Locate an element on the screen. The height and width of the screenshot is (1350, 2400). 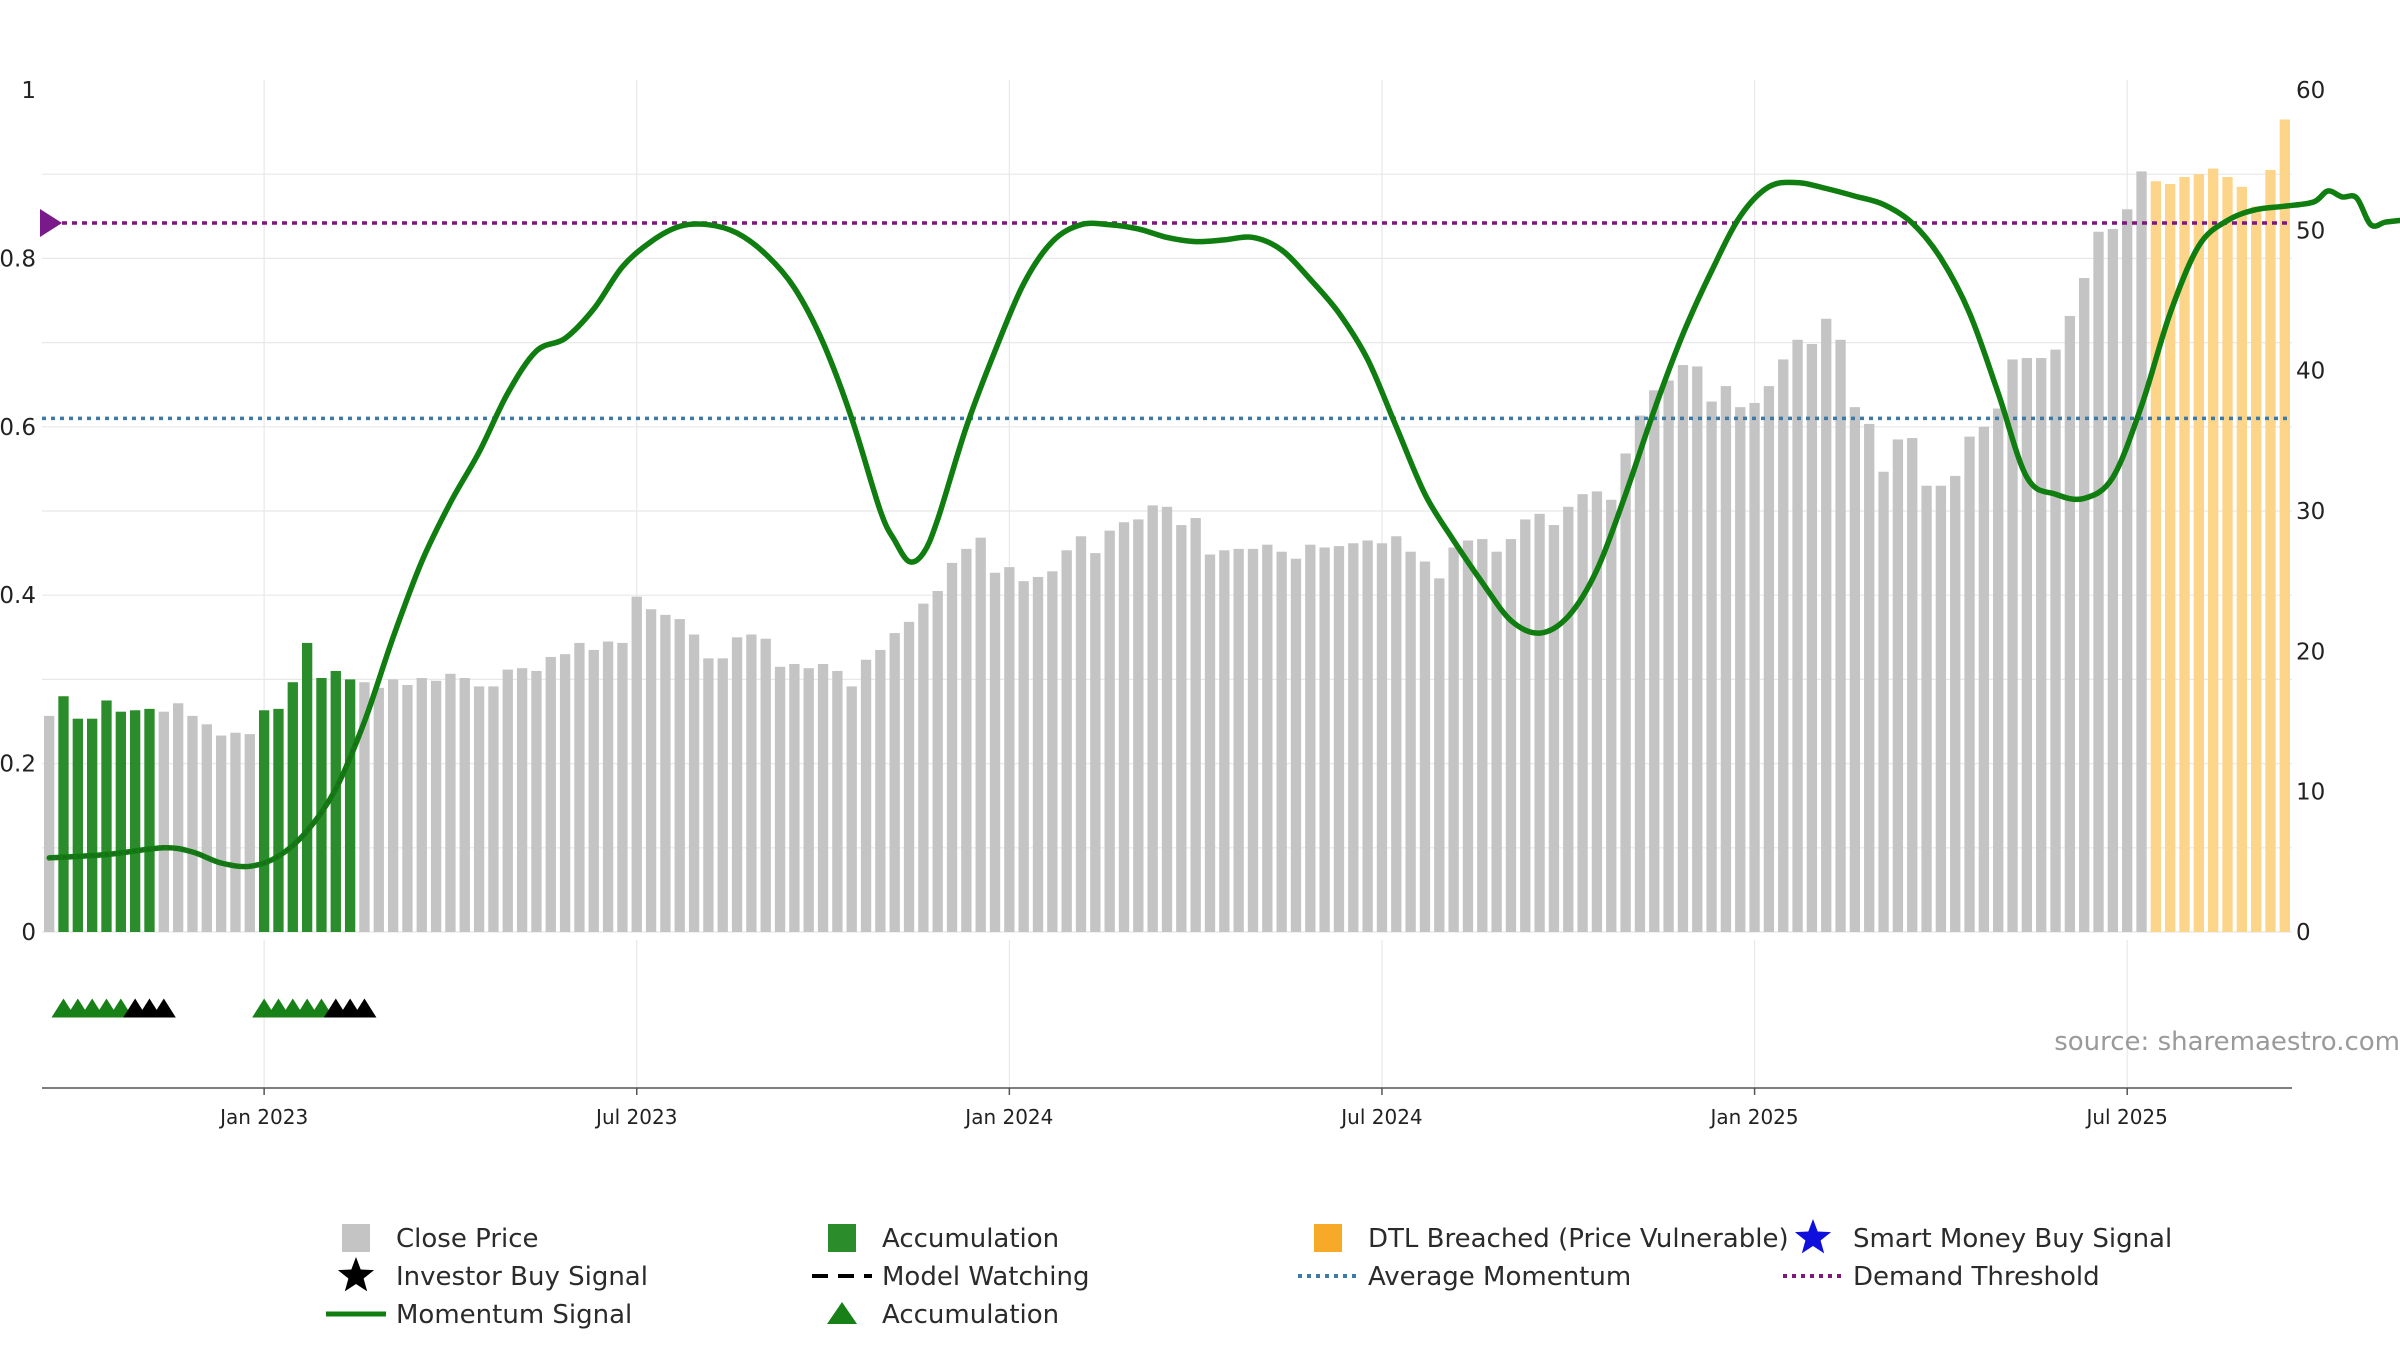
legend-label: Smart Money Buy Signal is located at coordinates (2012, 1239).